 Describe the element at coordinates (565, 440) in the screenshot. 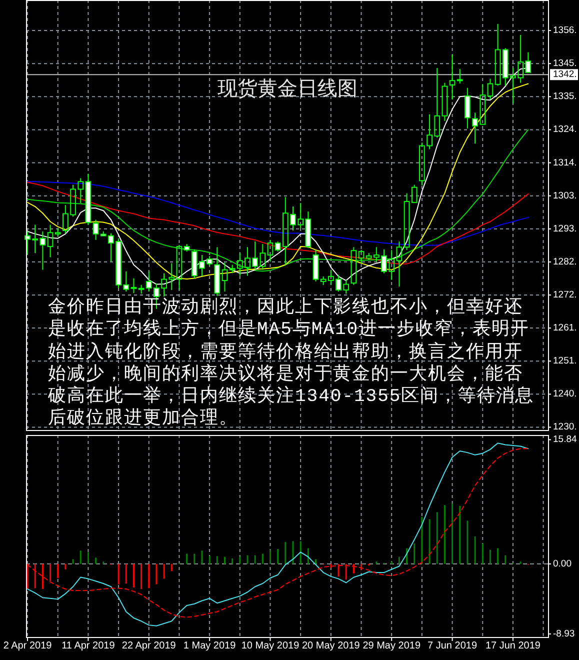

I see `y-tick-label: 15.84` at that location.